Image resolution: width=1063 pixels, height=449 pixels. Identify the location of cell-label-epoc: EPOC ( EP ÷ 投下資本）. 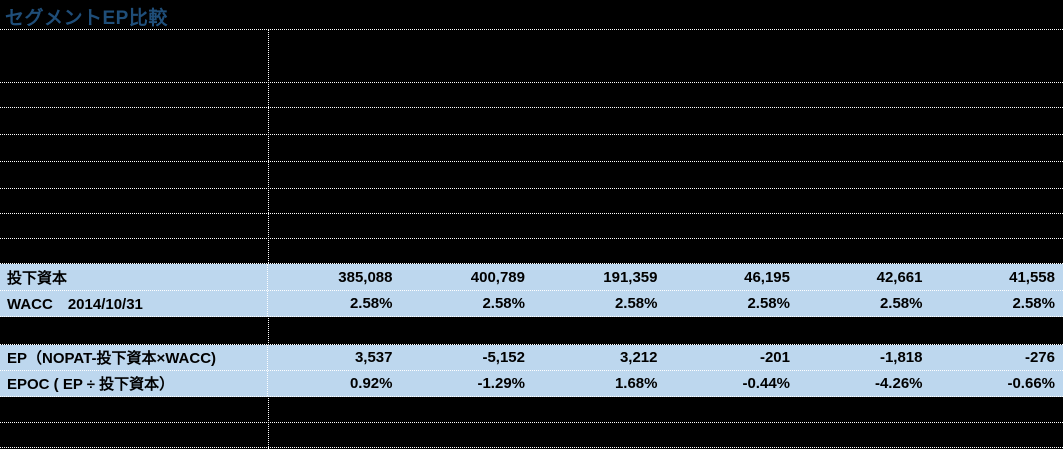
(134, 383).